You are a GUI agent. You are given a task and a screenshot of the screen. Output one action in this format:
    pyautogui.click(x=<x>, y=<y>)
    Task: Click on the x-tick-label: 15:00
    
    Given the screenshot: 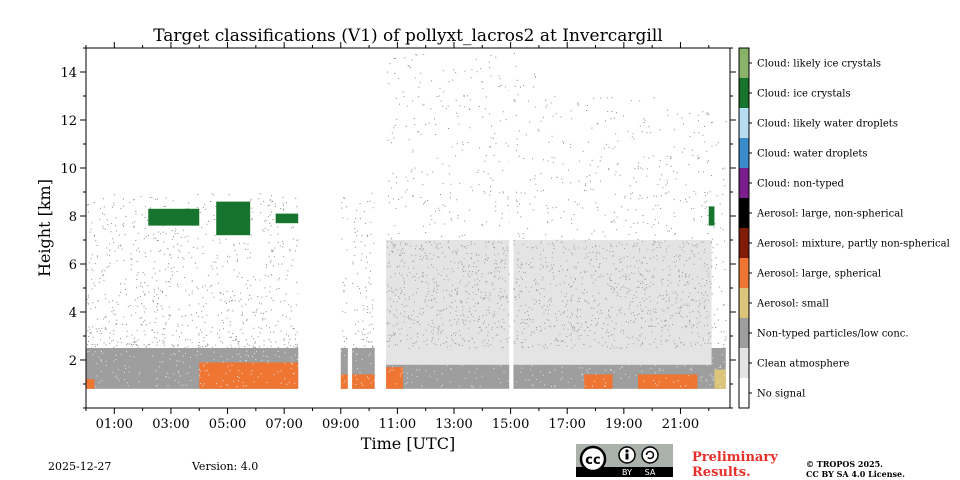 What is the action you would take?
    pyautogui.click(x=510, y=424)
    